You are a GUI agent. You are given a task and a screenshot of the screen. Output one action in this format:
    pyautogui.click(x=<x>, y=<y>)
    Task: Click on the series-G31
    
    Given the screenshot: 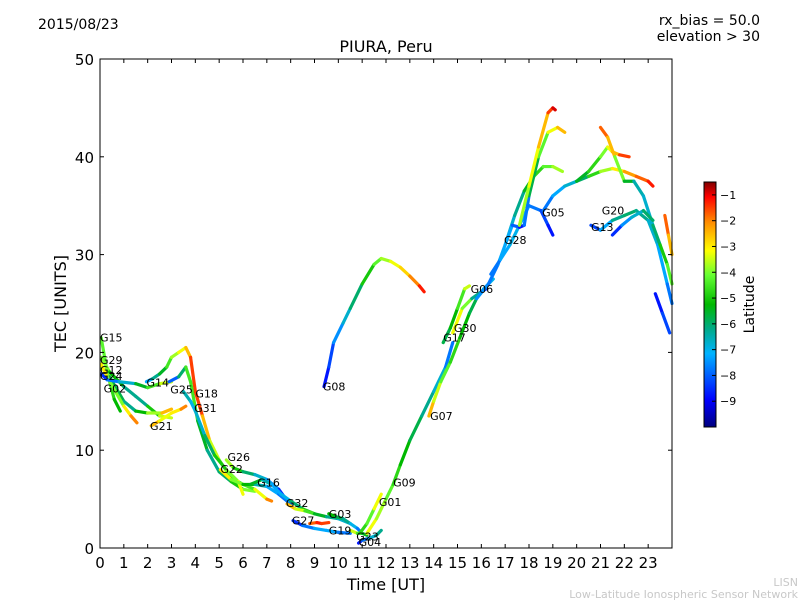 What is the action you would take?
    pyautogui.click(x=213, y=442)
    